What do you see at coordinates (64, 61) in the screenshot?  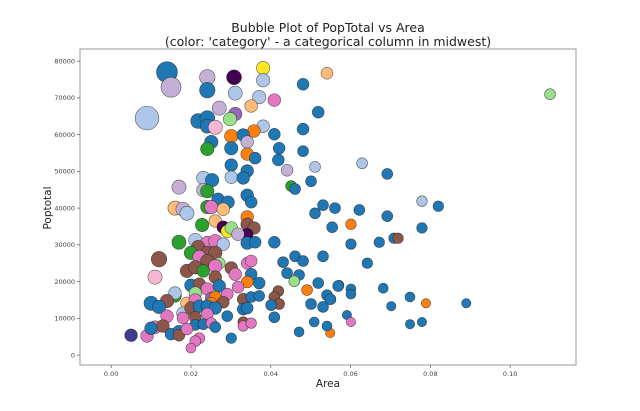 I see `y-tick-label: 80000` at bounding box center [64, 61].